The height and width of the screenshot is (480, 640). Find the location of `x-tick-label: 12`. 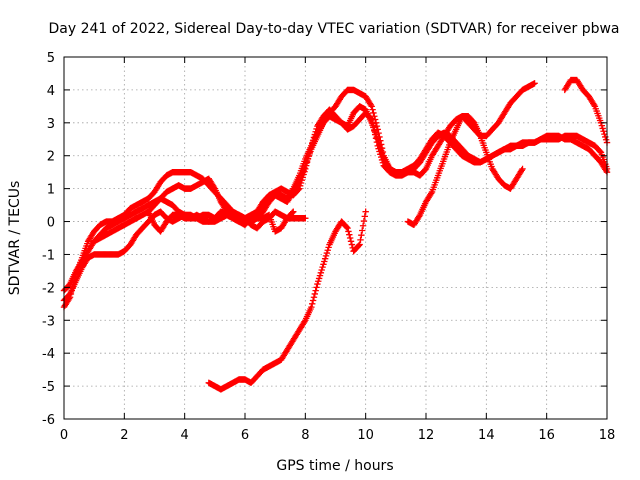

x-tick-label: 12 is located at coordinates (426, 435).